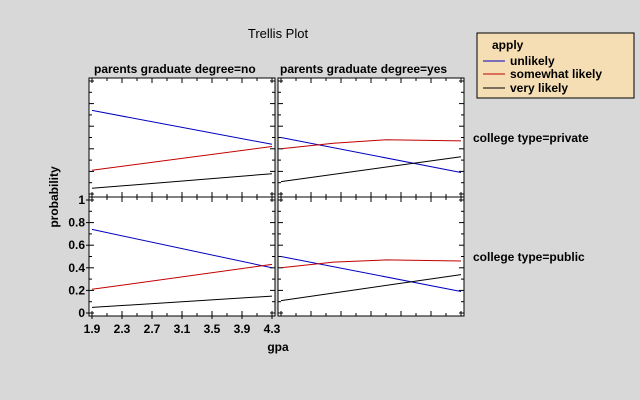 The height and width of the screenshot is (400, 640). Describe the element at coordinates (76, 290) in the screenshot. I see `y-tick-label: 0.2` at that location.